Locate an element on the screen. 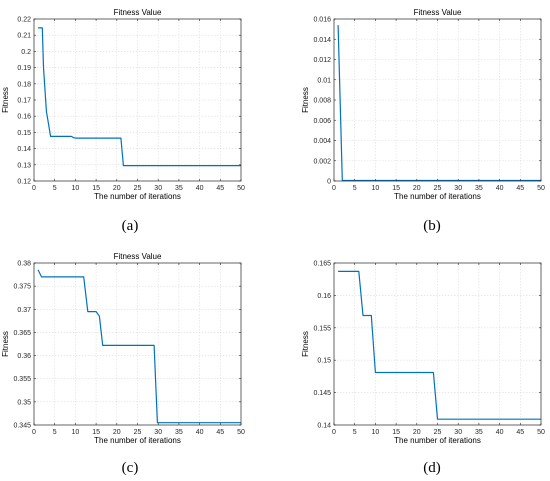  chart-1-xtick-label-8: 40 is located at coordinates (500, 188).